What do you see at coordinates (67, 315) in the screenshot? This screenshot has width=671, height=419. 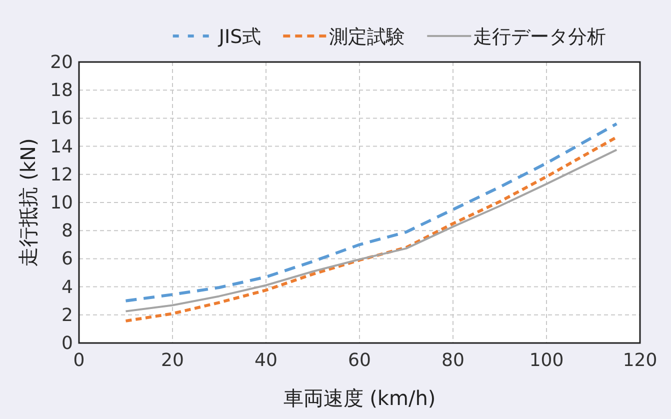 I see `y-tick-label: 2` at bounding box center [67, 315].